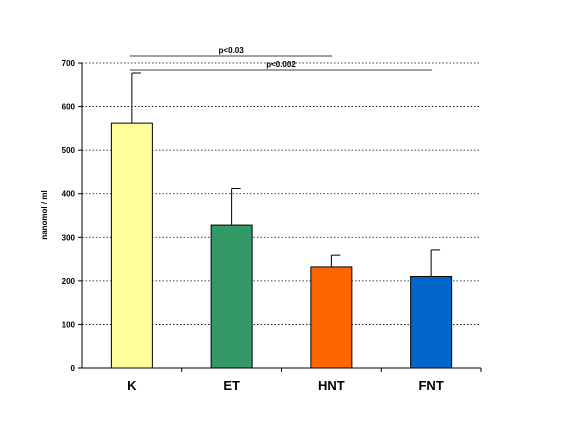 Image resolution: width=561 pixels, height=426 pixels. Describe the element at coordinates (69, 194) in the screenshot. I see `y-tick-label: 400` at that location.